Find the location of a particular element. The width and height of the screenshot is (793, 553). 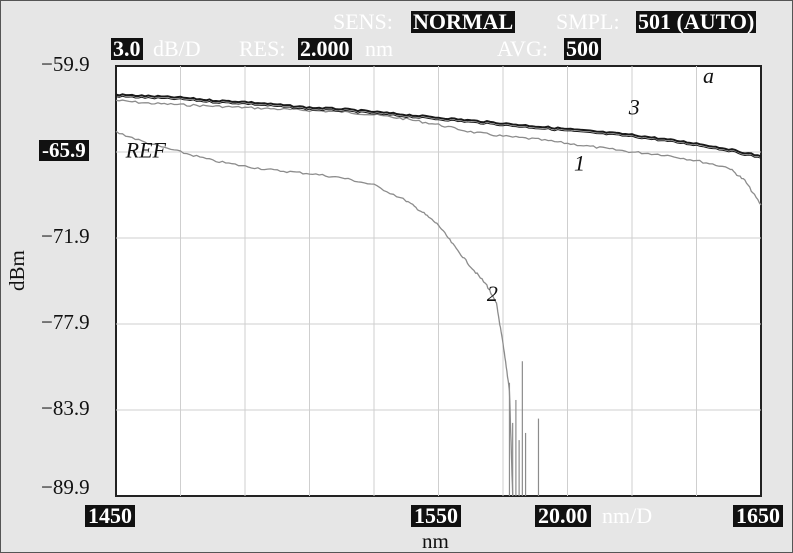

smpl-value: 501 (AUTO) is located at coordinates (696, 21).